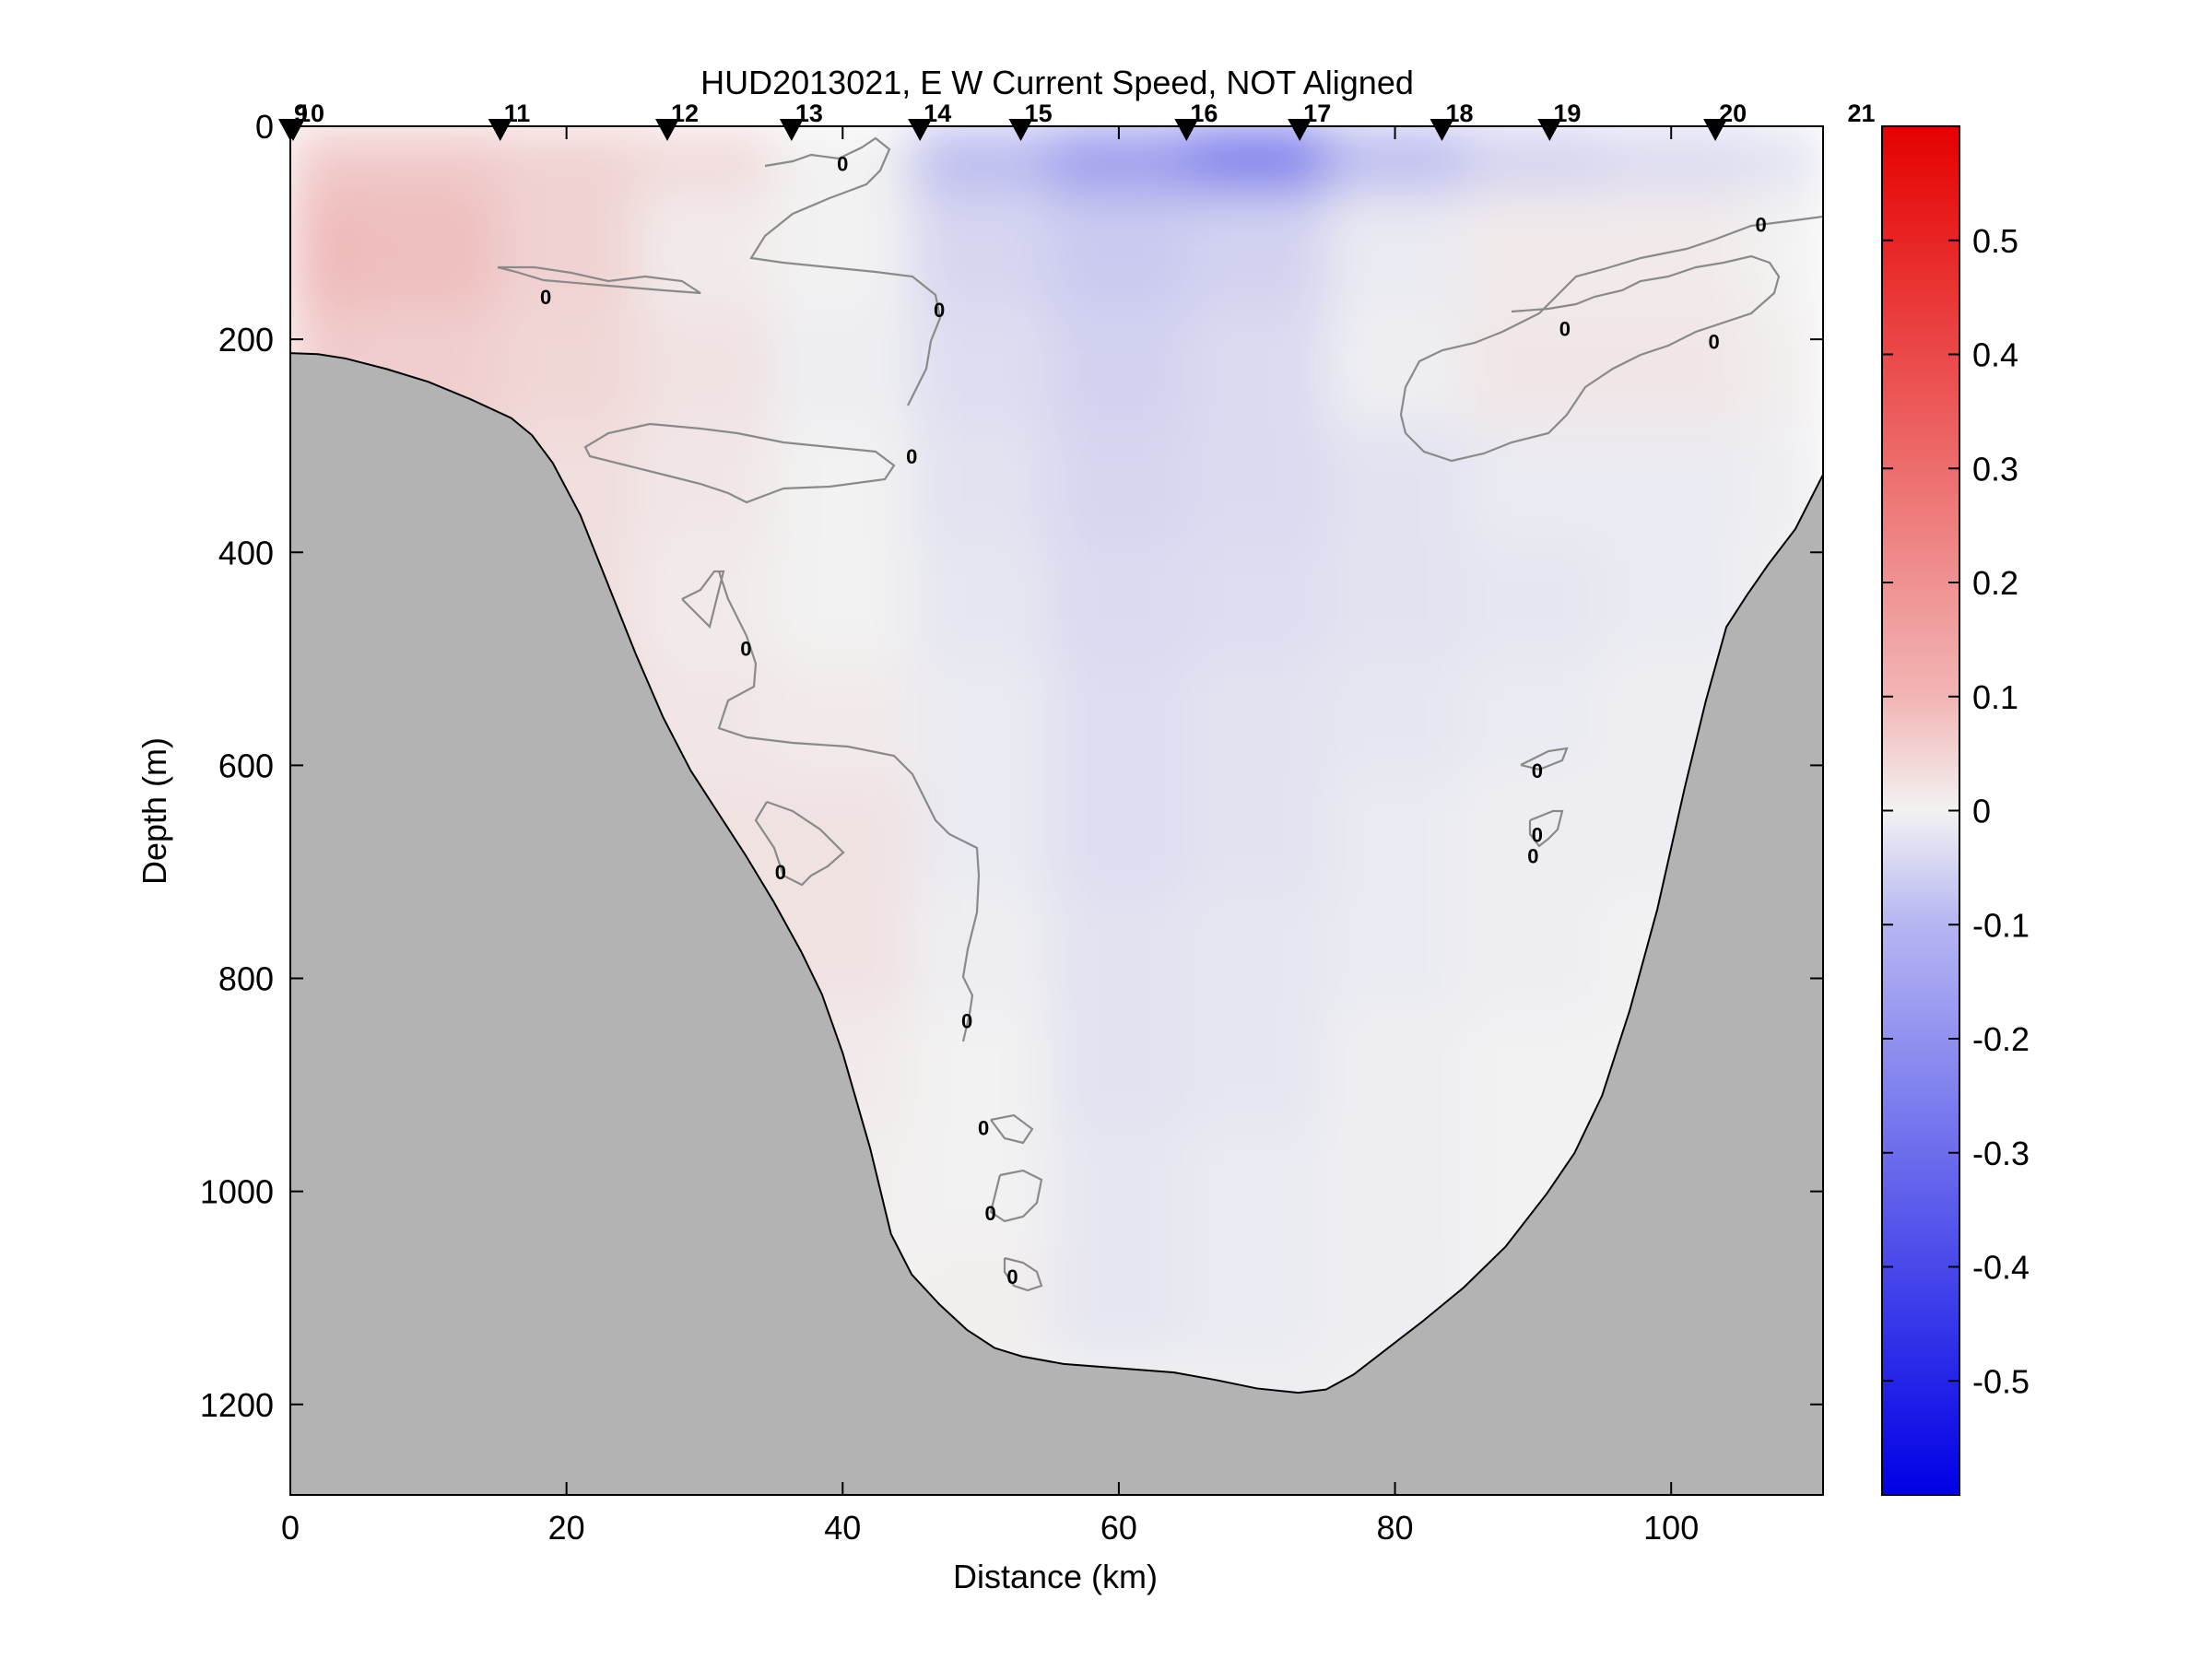 The width and height of the screenshot is (2212, 1659). Describe the element at coordinates (1995, 241) in the screenshot. I see `colorbar-tick-label: 0.5` at that location.